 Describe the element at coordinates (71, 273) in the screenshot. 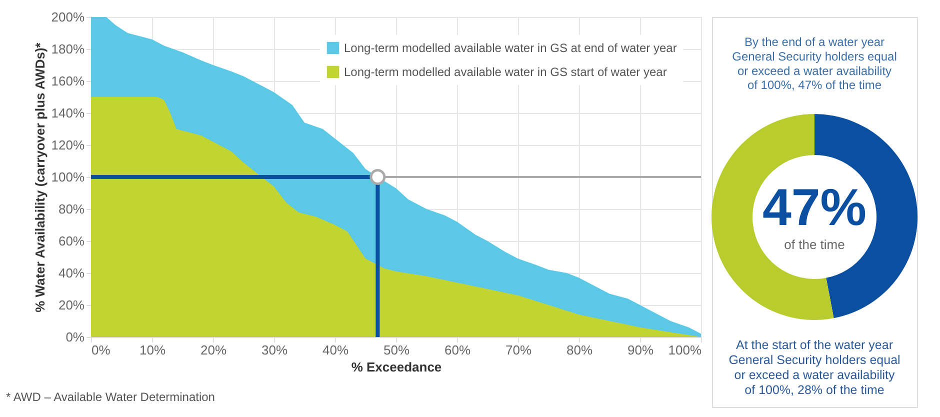

I see `y-tick-label: 40%` at that location.